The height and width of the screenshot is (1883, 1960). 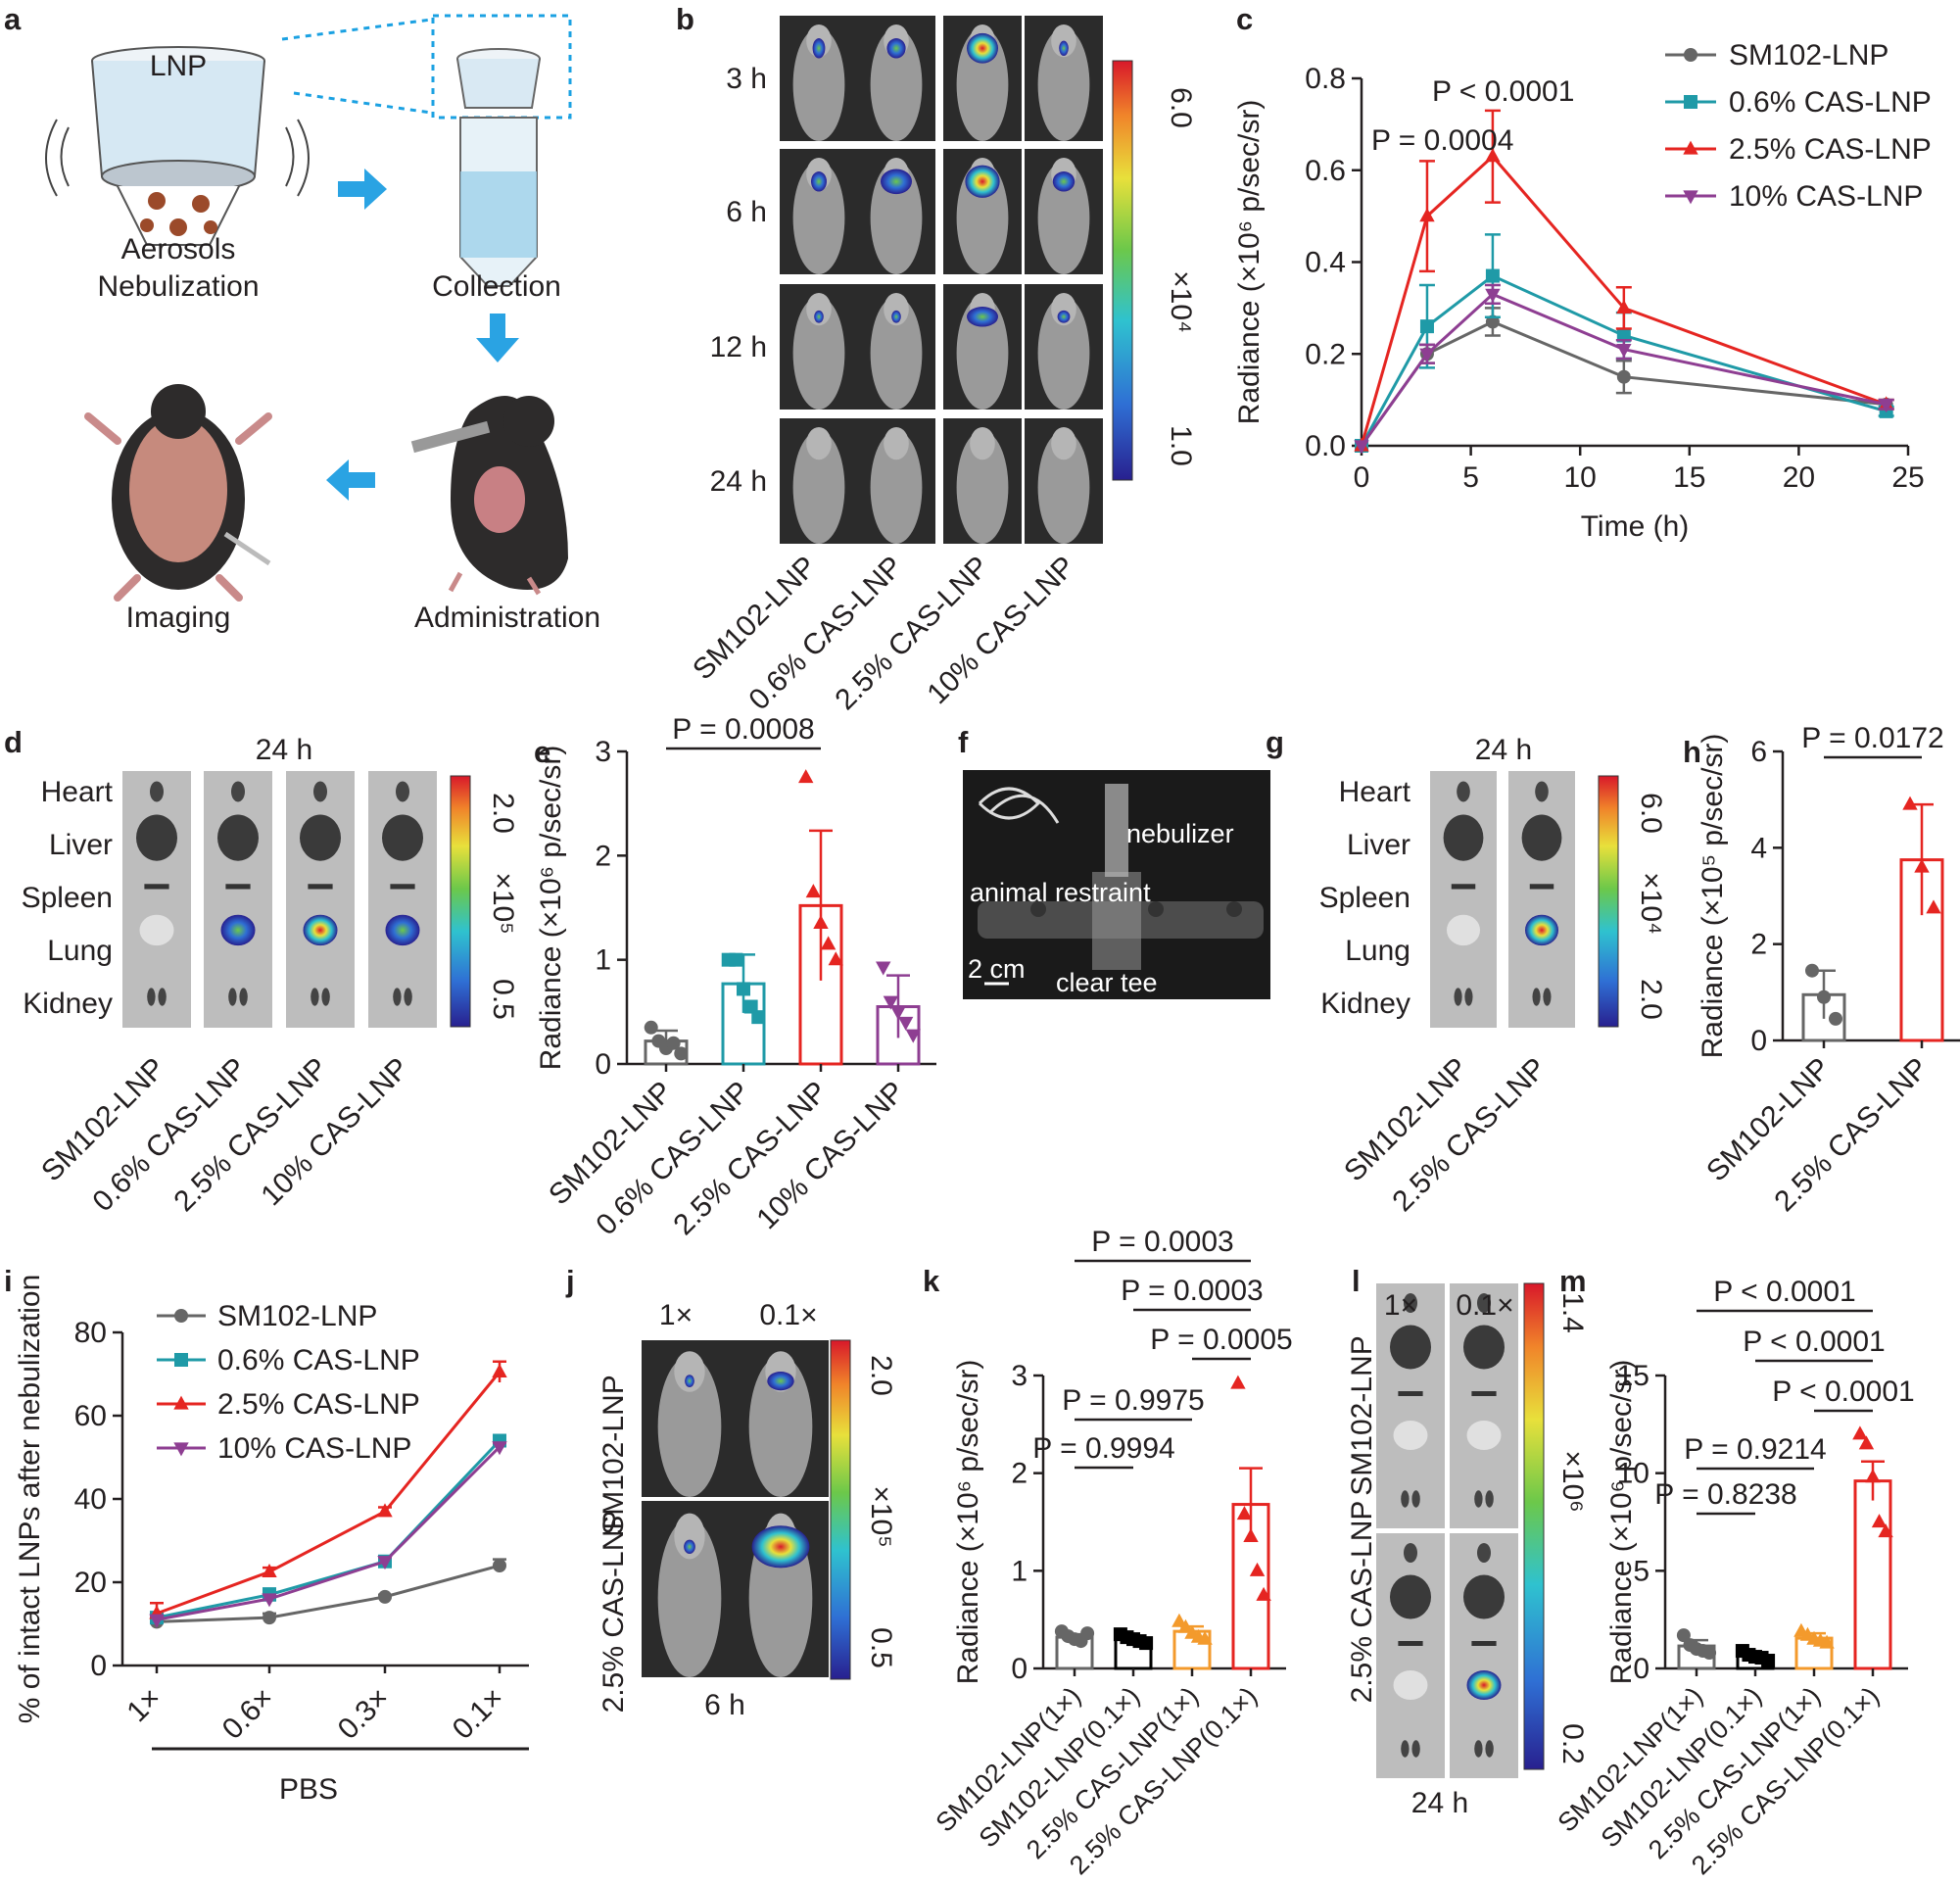 I want to click on y-tick-label: 80, so click(x=90, y=1333).